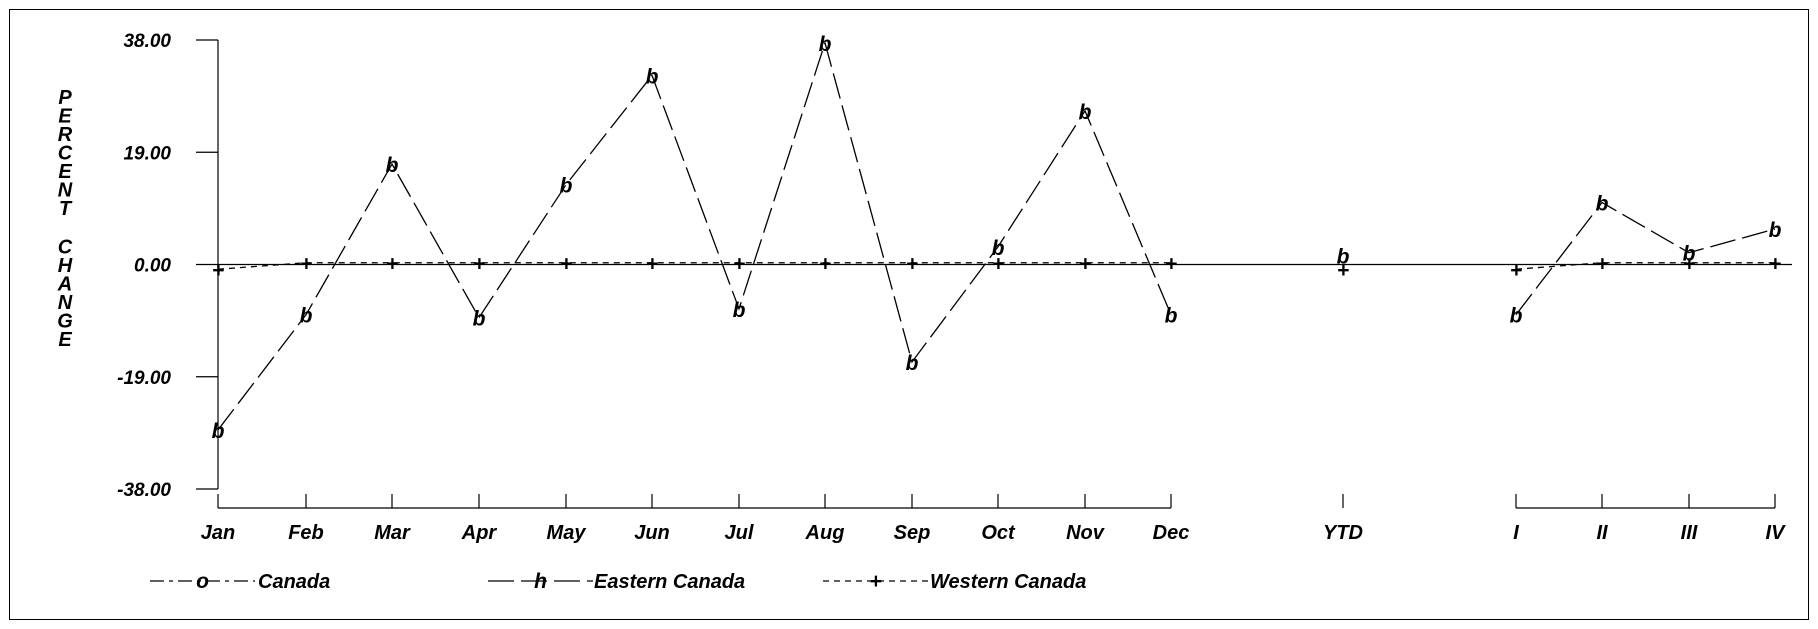 Image resolution: width=1818 pixels, height=629 pixels. I want to click on y-axis: 38.00 19.00 0.00 -19.00 -38.00, so click(168, 266).